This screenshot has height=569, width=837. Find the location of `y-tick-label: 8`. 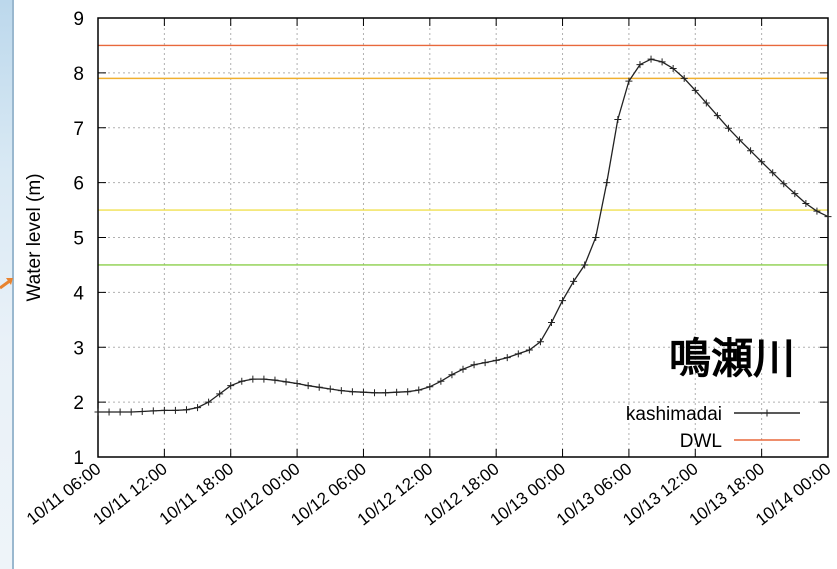

y-tick-label: 8 is located at coordinates (78, 74).